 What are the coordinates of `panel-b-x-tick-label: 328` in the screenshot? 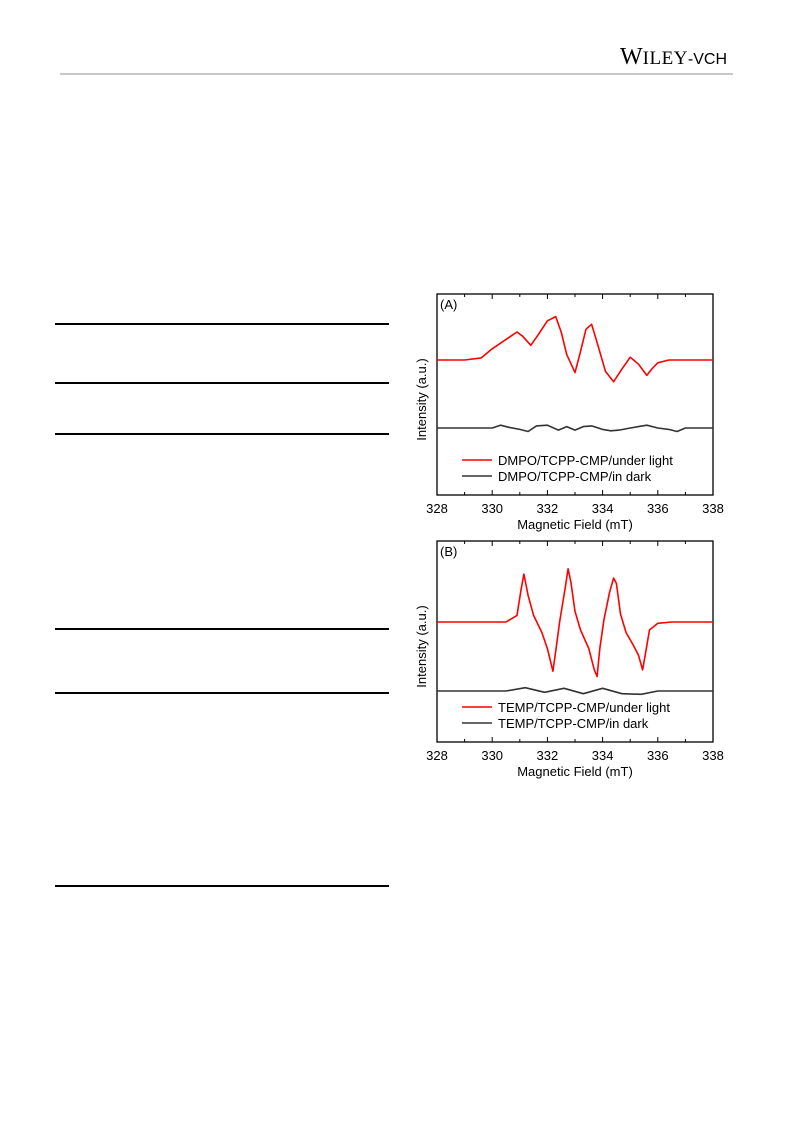 It's located at (437, 755).